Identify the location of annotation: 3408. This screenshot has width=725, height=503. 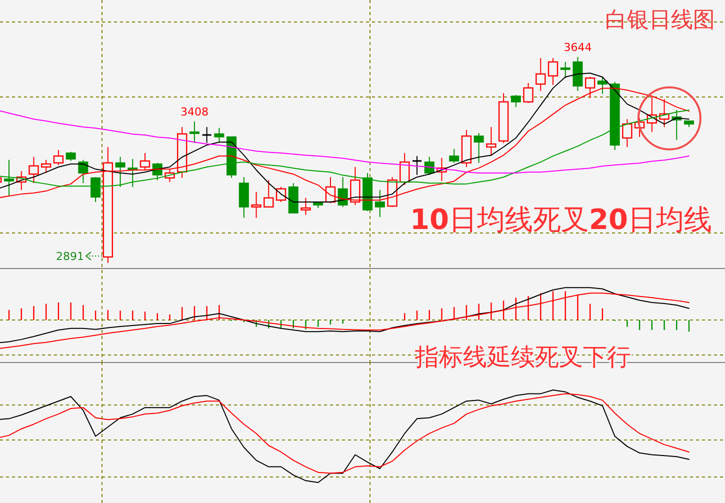
(194, 112).